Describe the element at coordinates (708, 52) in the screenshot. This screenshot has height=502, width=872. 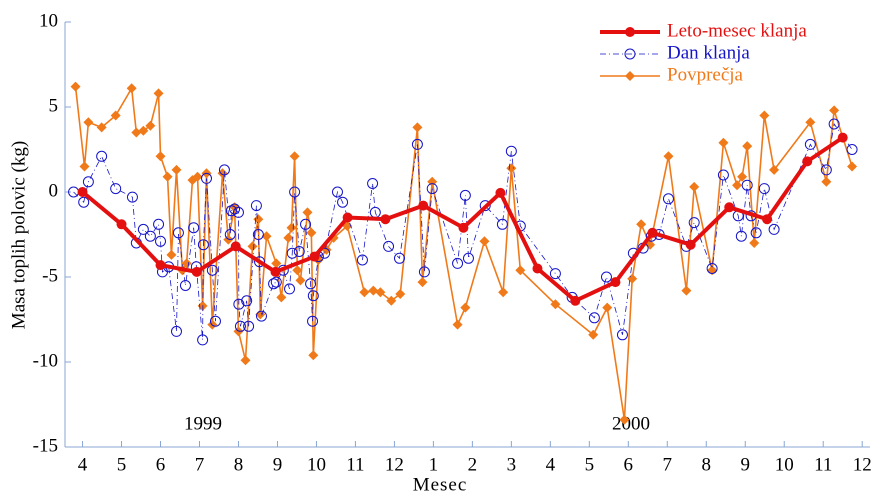
I see `legend-label: Dan klanja` at that location.